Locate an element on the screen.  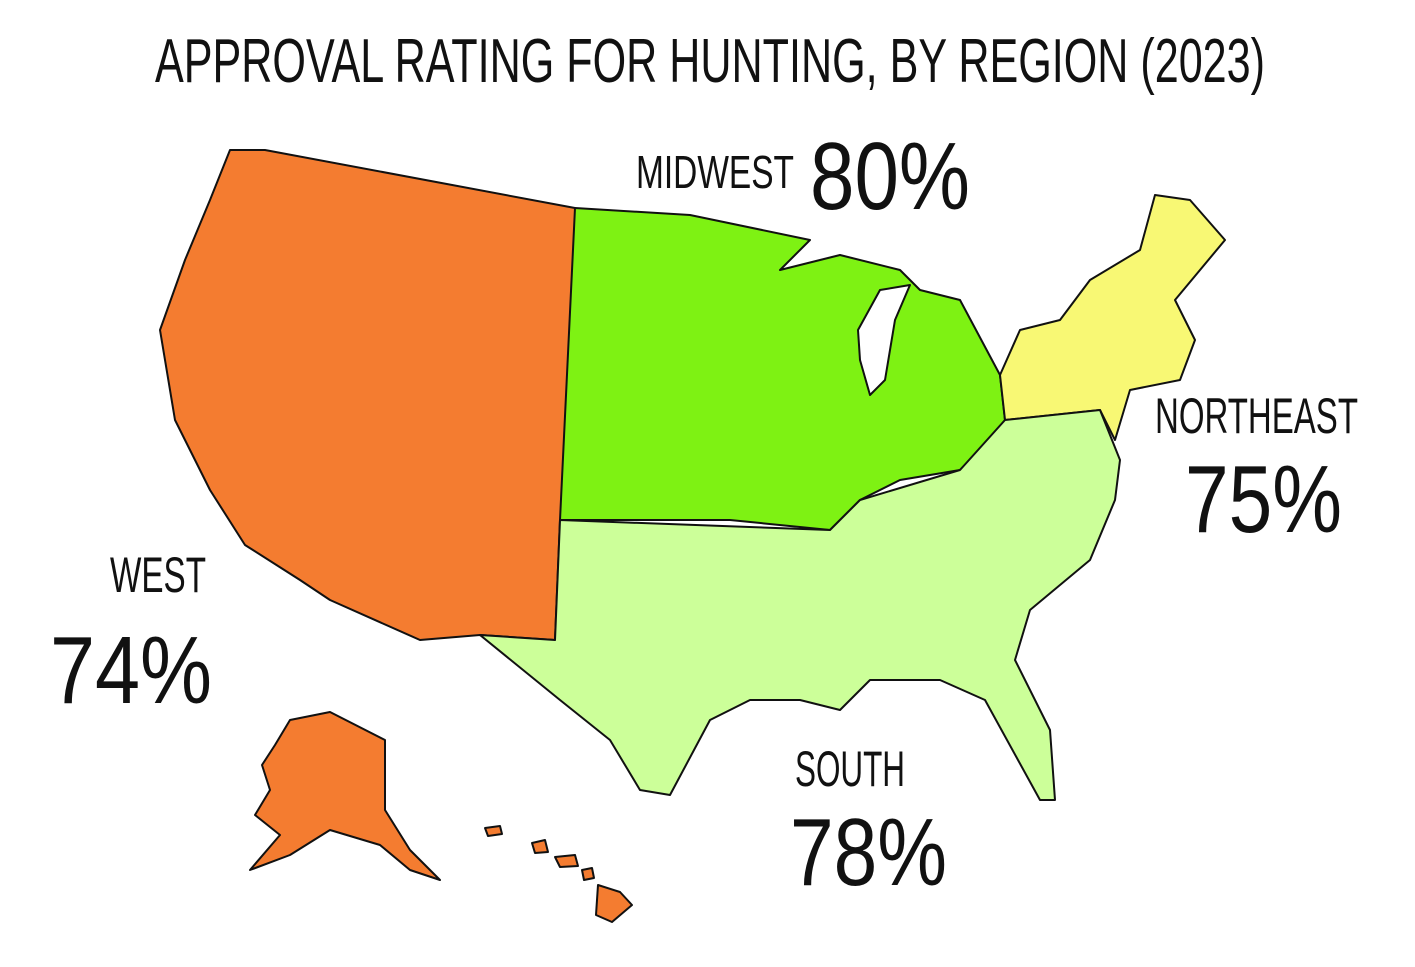
region-name: MIDWEST is located at coordinates (715, 172).